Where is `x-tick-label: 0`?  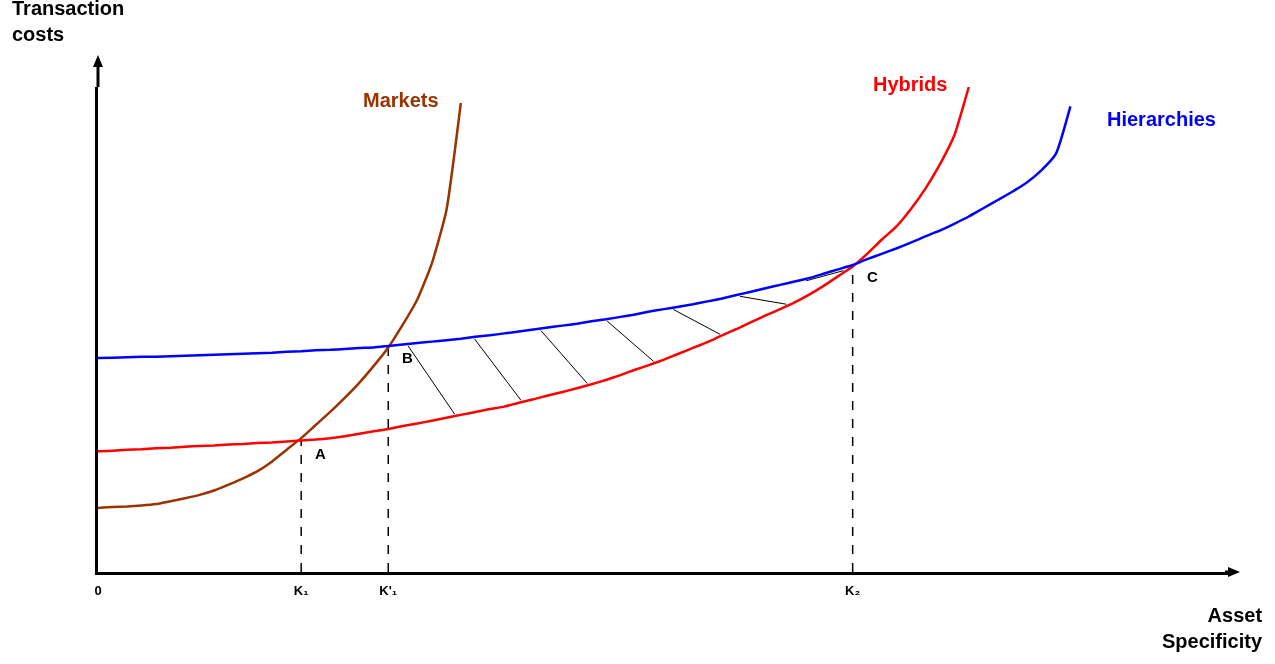 x-tick-label: 0 is located at coordinates (98, 590).